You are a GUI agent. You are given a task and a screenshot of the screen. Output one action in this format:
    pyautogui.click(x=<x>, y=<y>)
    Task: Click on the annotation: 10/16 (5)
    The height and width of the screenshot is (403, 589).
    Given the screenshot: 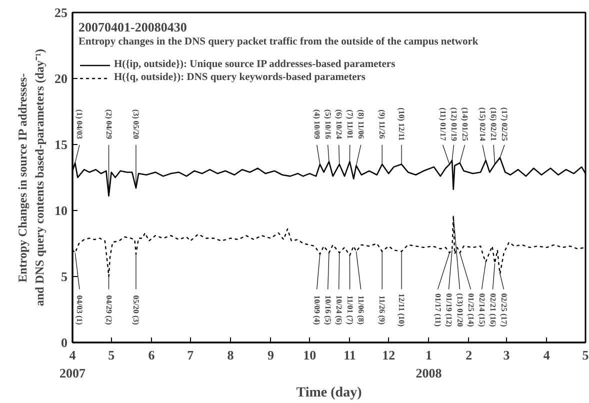 What is the action you would take?
    pyautogui.click(x=327, y=310)
    